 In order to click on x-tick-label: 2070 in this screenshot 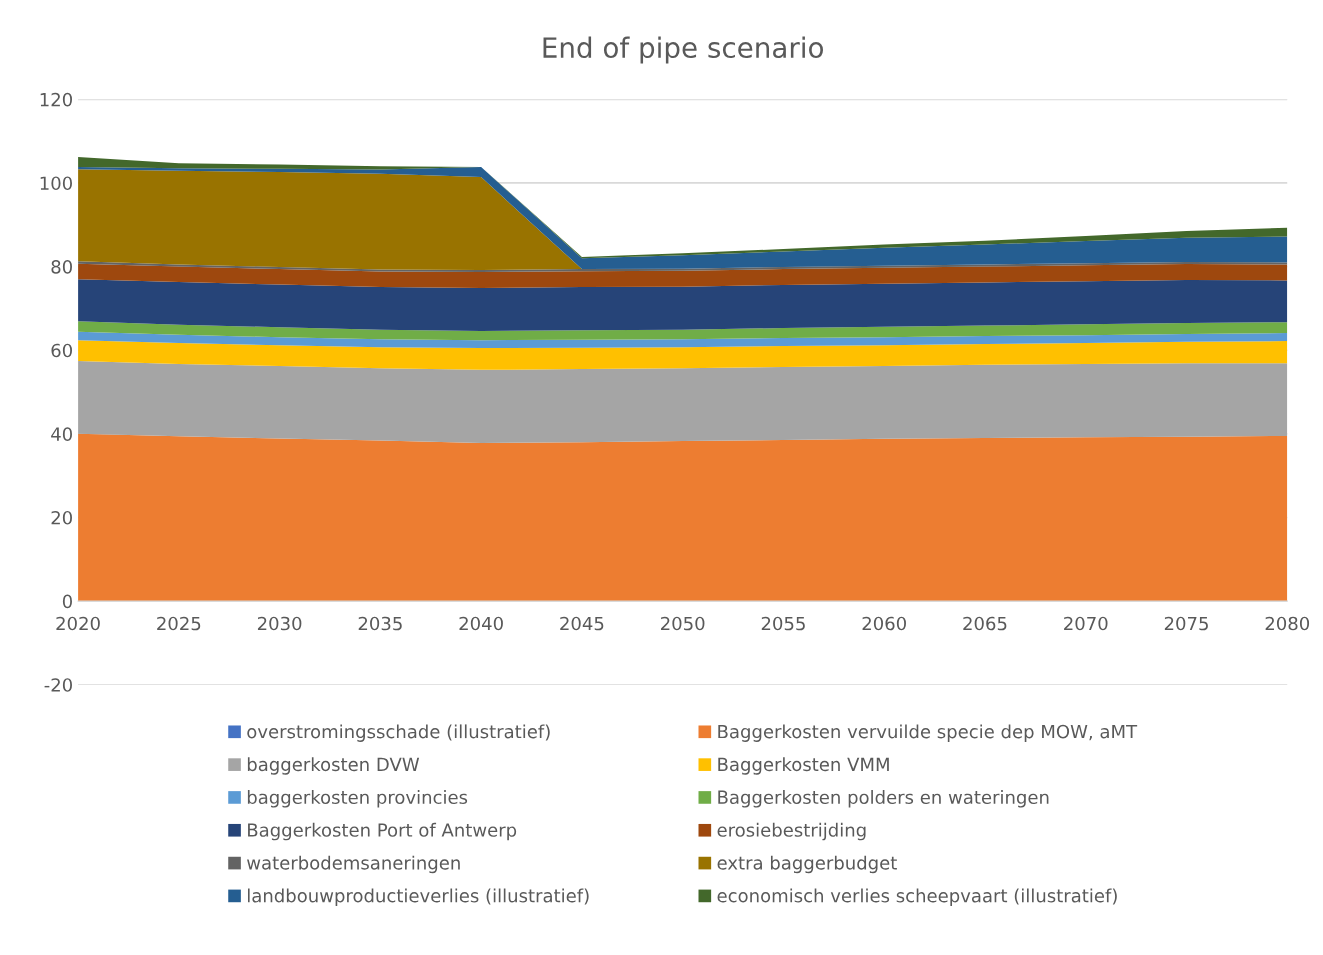, I will do `click(1086, 623)`.